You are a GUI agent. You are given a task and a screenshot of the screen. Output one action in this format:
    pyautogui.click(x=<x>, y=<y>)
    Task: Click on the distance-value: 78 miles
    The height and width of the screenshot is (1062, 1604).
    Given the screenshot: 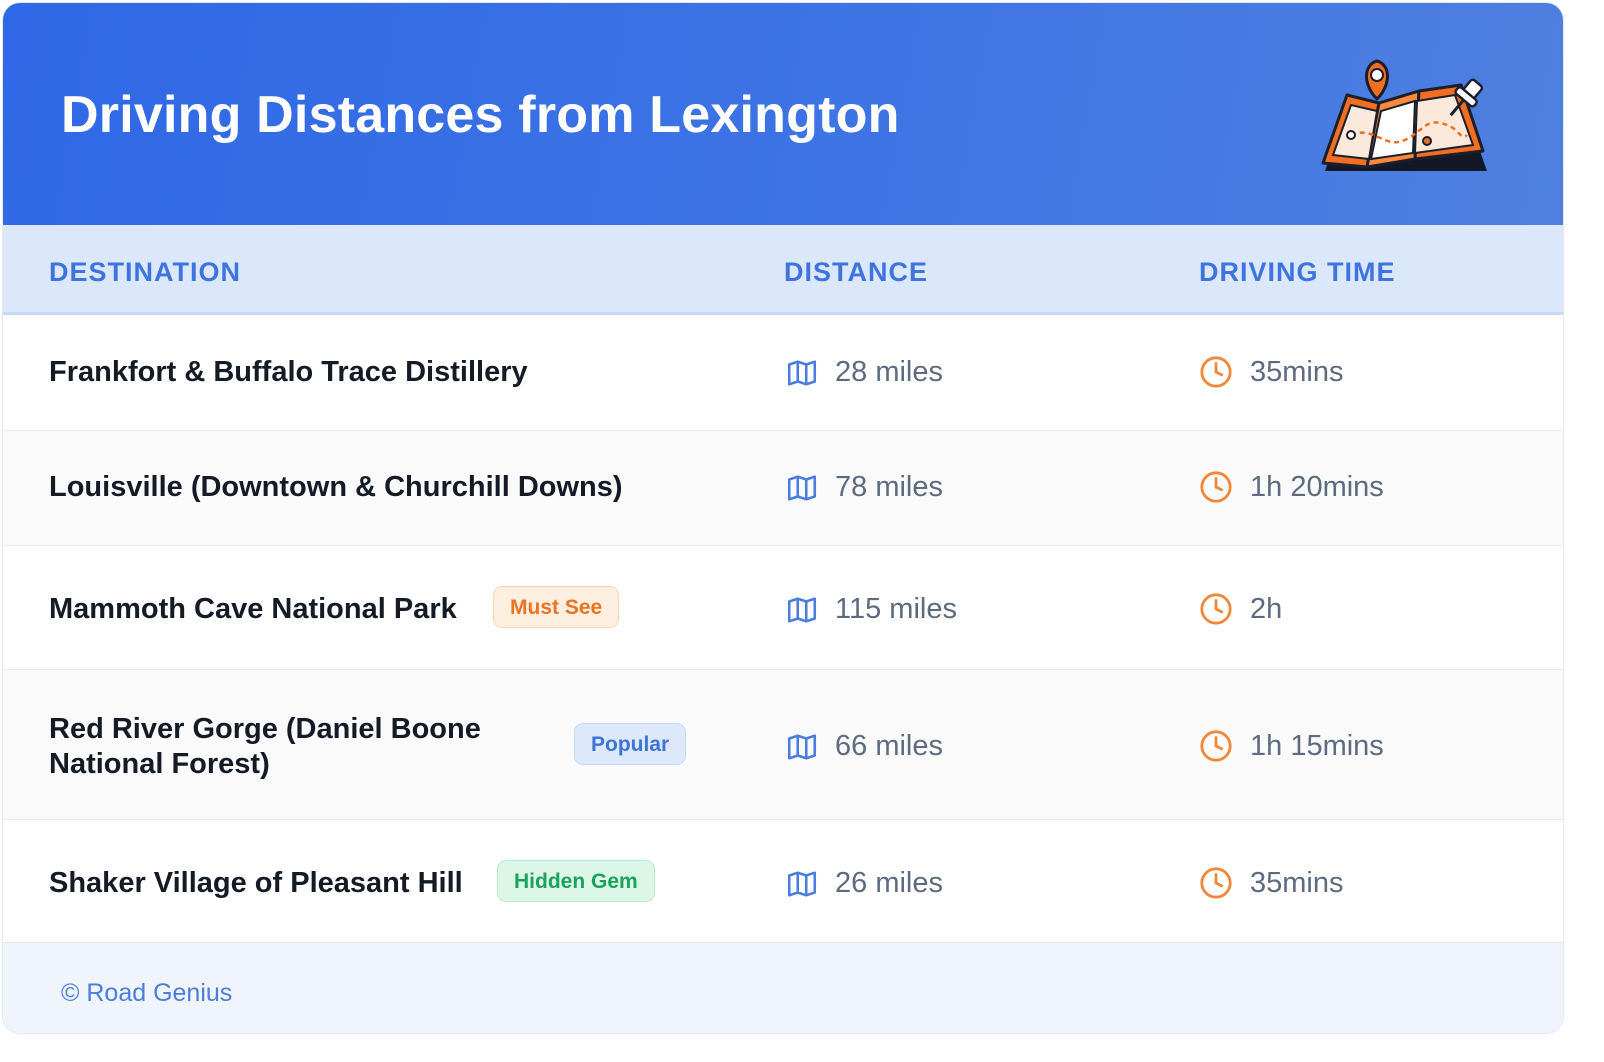 What is the action you would take?
    pyautogui.click(x=889, y=487)
    